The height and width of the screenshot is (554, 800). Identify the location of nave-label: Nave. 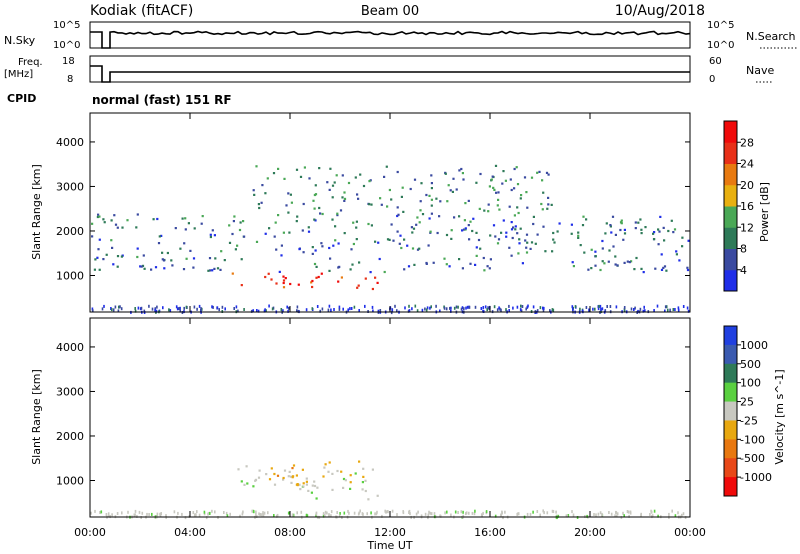
(760, 70).